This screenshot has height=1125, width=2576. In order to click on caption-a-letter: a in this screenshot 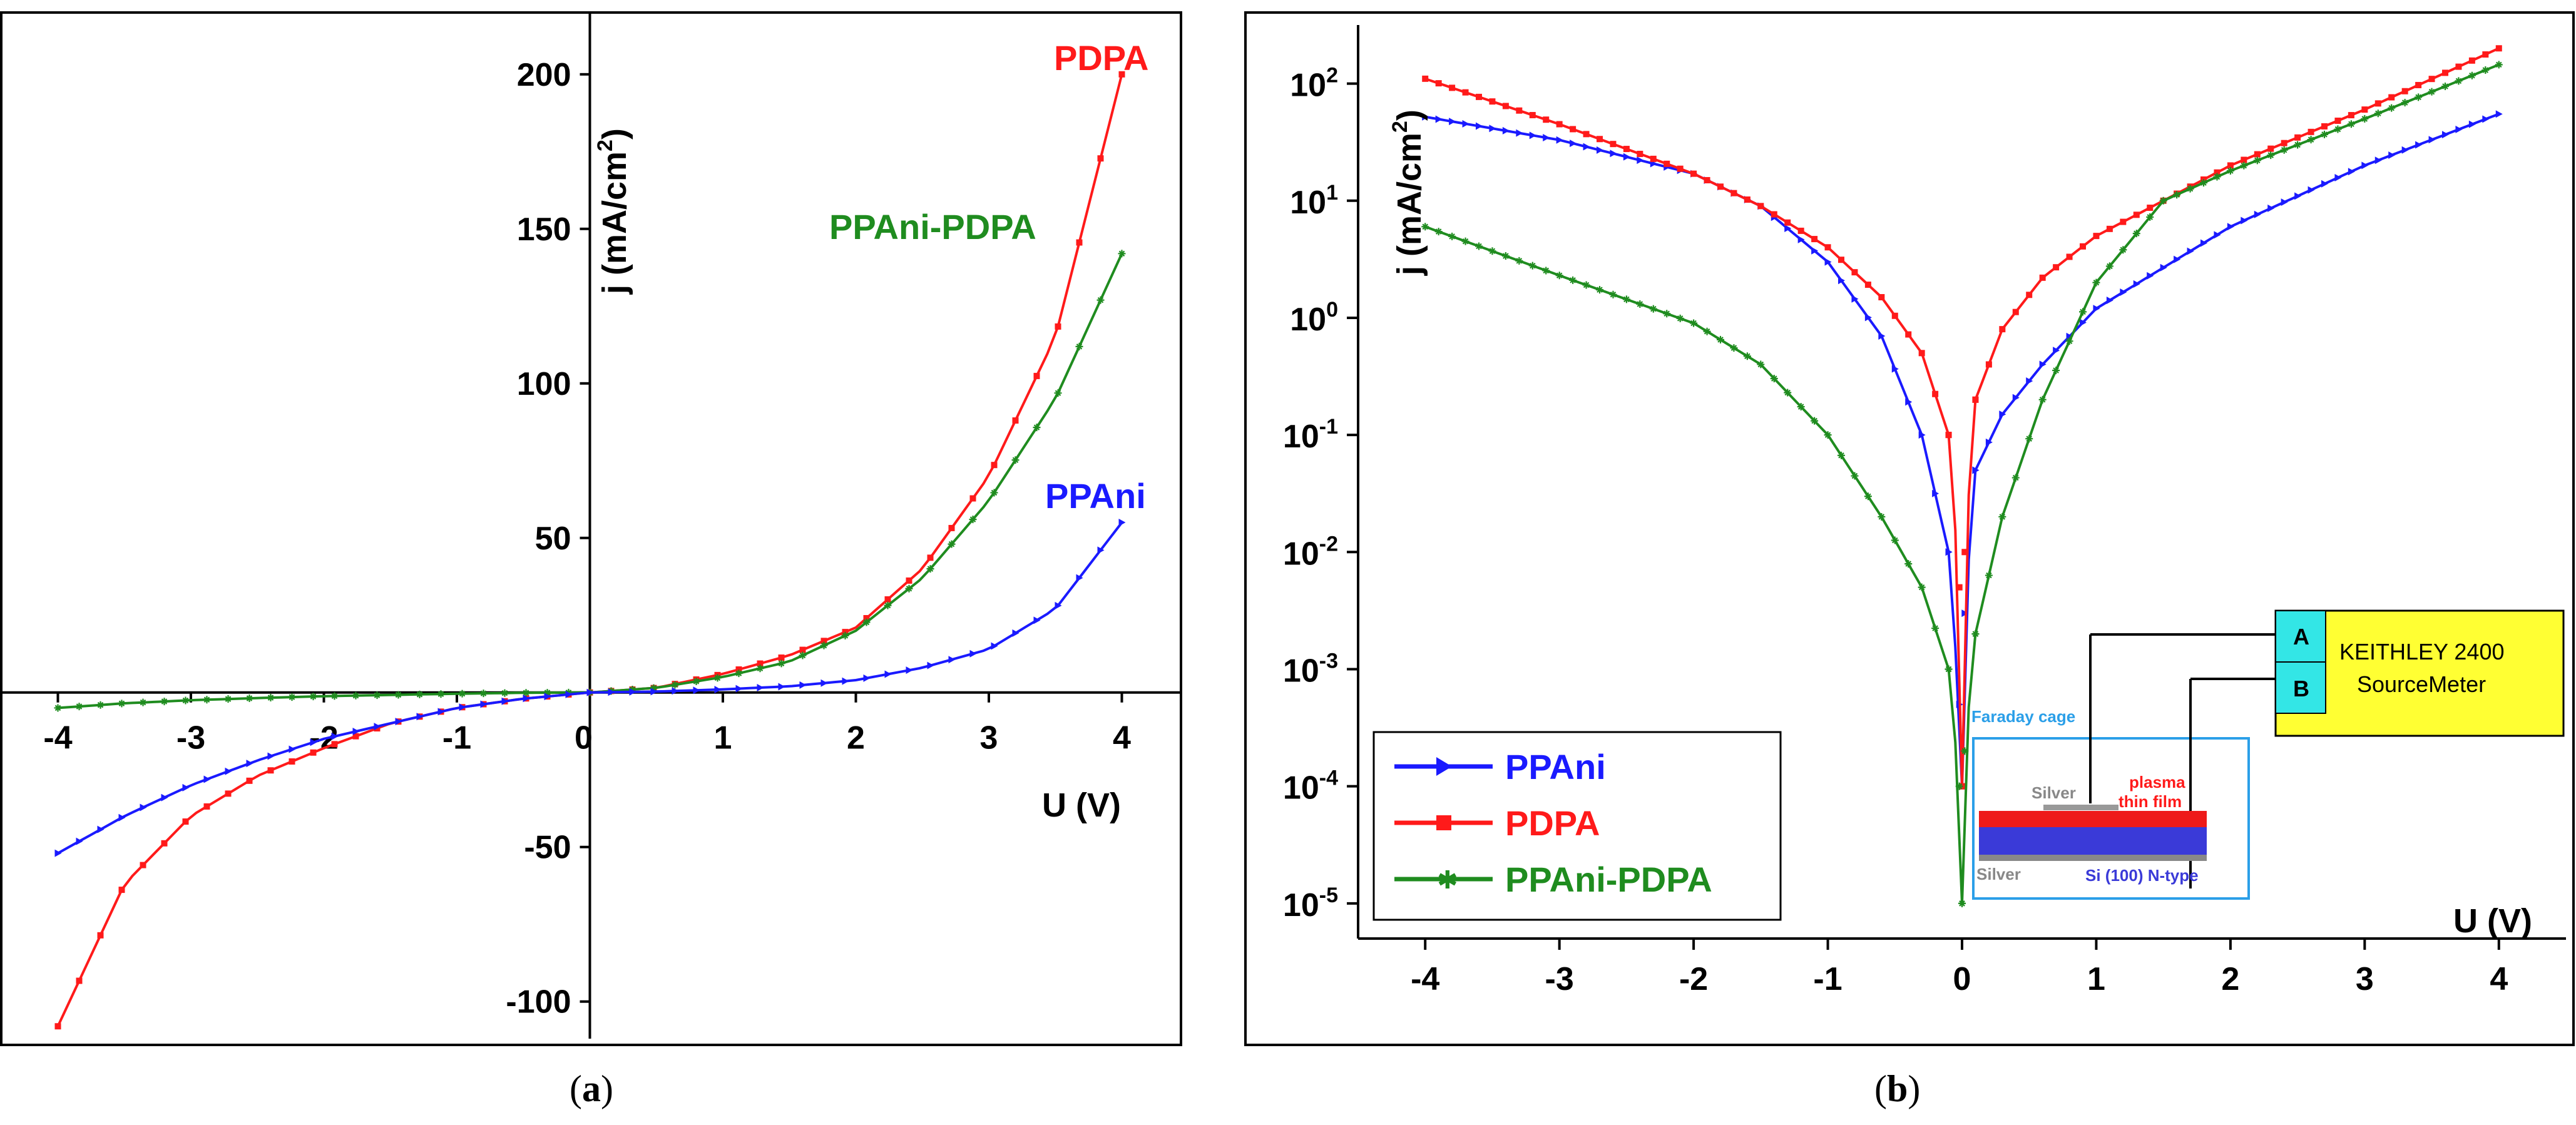, I will do `click(591, 1088)`.